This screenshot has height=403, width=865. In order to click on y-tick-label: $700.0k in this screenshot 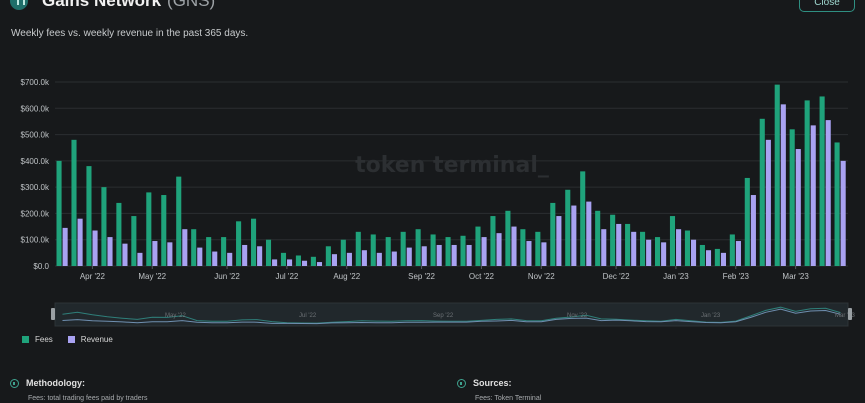, I will do `click(35, 82)`.